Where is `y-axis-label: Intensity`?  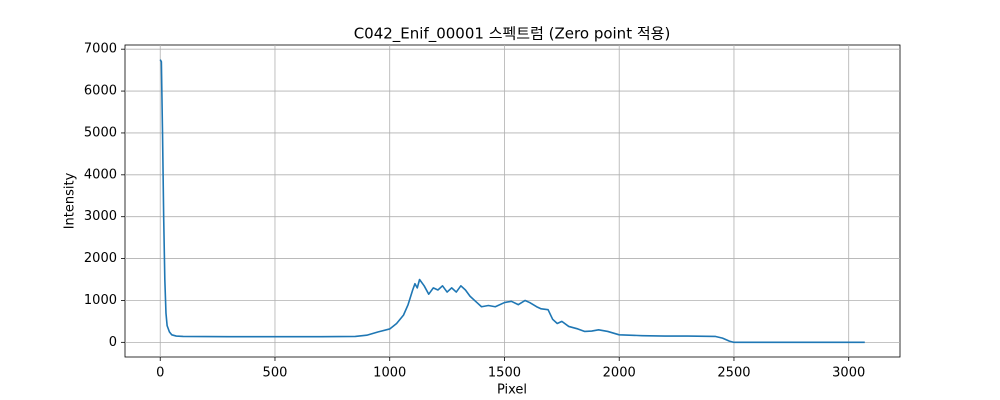
y-axis-label: Intensity is located at coordinates (70, 200).